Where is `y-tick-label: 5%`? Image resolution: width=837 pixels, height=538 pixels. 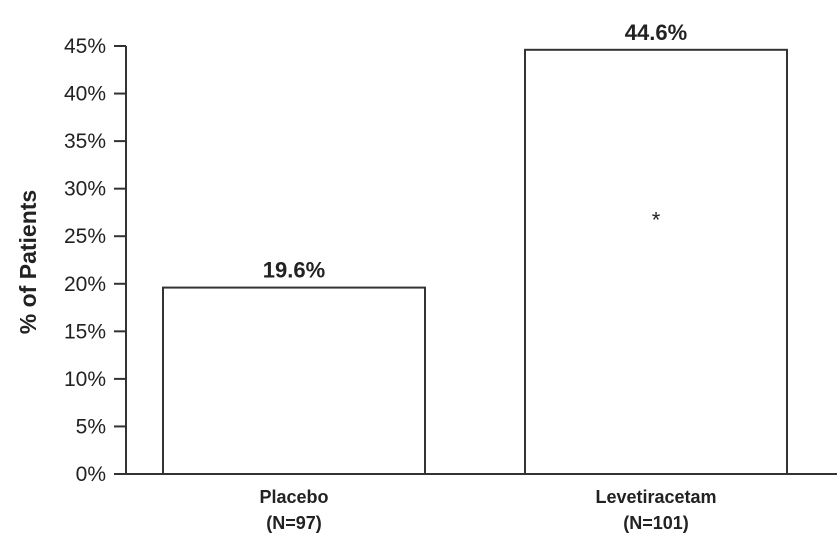
y-tick-label: 5% is located at coordinates (91, 426).